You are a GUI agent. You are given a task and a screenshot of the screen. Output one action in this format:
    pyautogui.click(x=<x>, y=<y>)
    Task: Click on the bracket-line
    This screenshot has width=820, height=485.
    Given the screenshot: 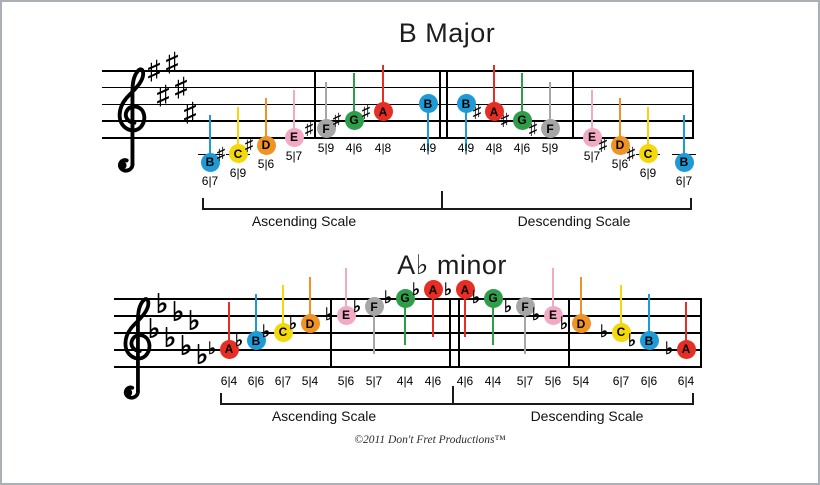 What is the action you would take?
    pyautogui.click(x=447, y=209)
    